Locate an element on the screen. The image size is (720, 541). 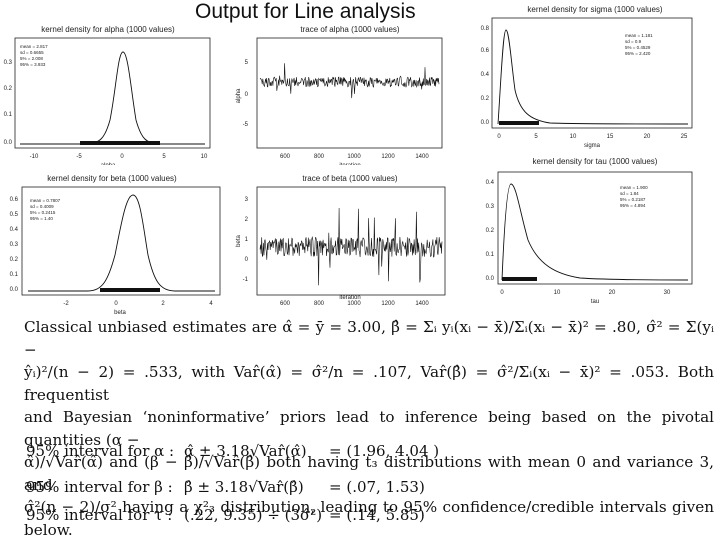
interval-result: = (.14, 5.85) is located at coordinates (377, 515).